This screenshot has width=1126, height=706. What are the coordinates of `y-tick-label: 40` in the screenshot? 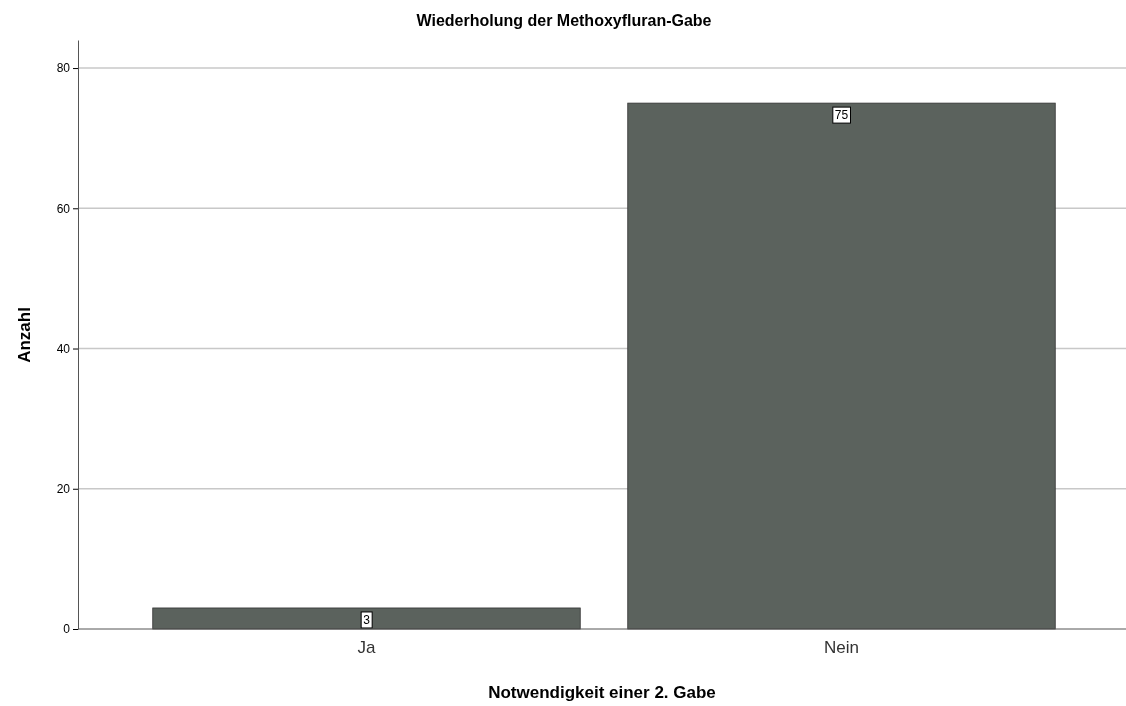 It's located at (63, 348).